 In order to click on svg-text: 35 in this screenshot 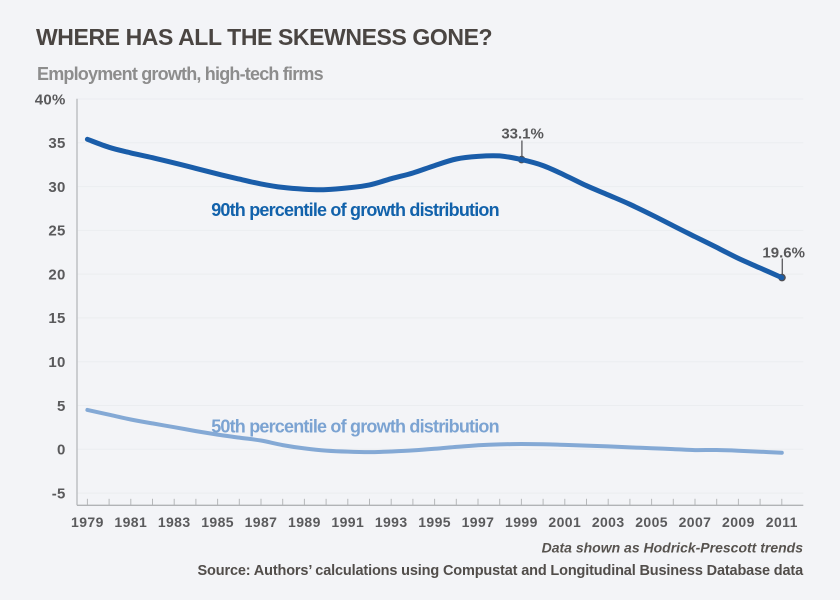, I will do `click(56, 143)`.